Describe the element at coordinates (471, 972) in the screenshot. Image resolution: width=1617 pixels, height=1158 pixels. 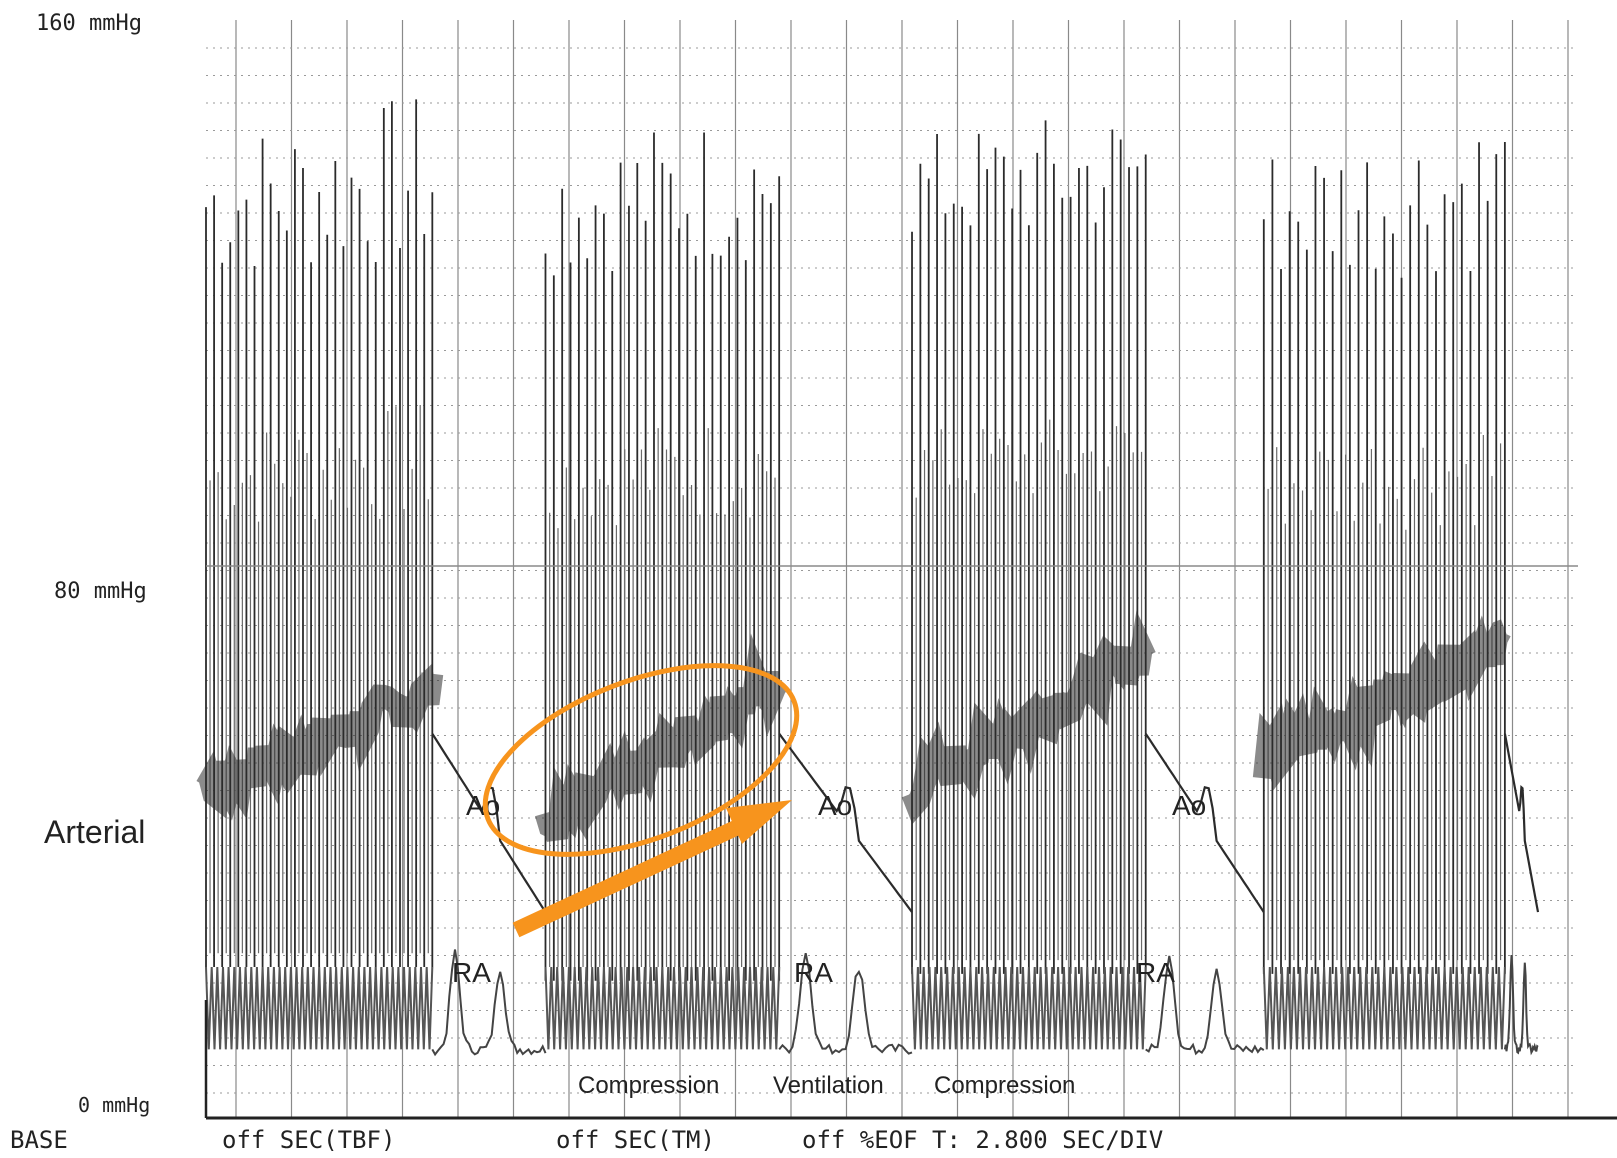
I see `ra-label-1: RA` at that location.